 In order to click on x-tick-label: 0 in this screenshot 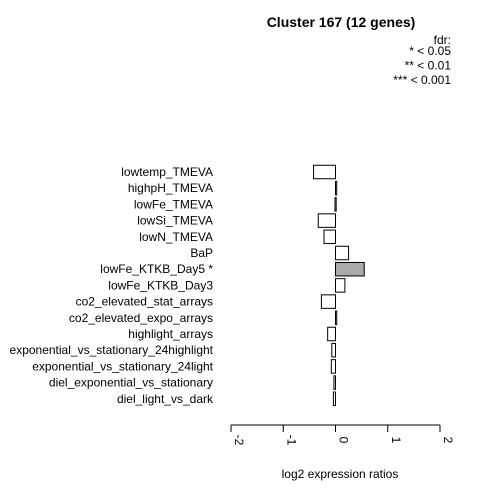, I will do `click(344, 440)`.